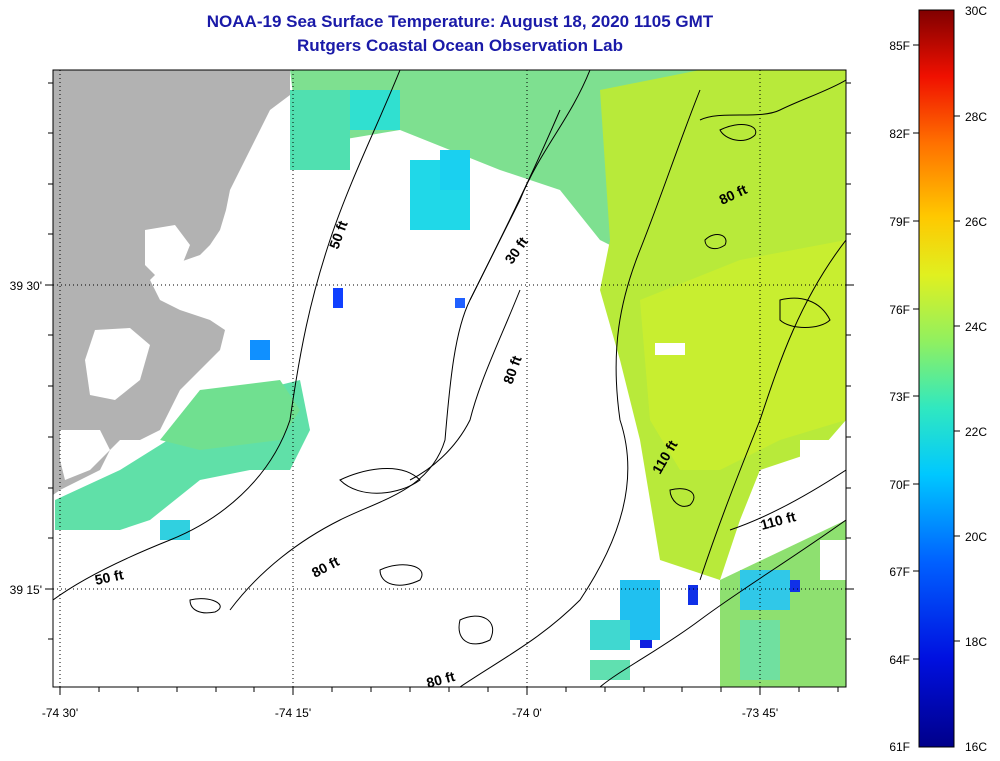  Describe the element at coordinates (976, 747) in the screenshot. I see `colorbar-label-16c: 16C` at that location.